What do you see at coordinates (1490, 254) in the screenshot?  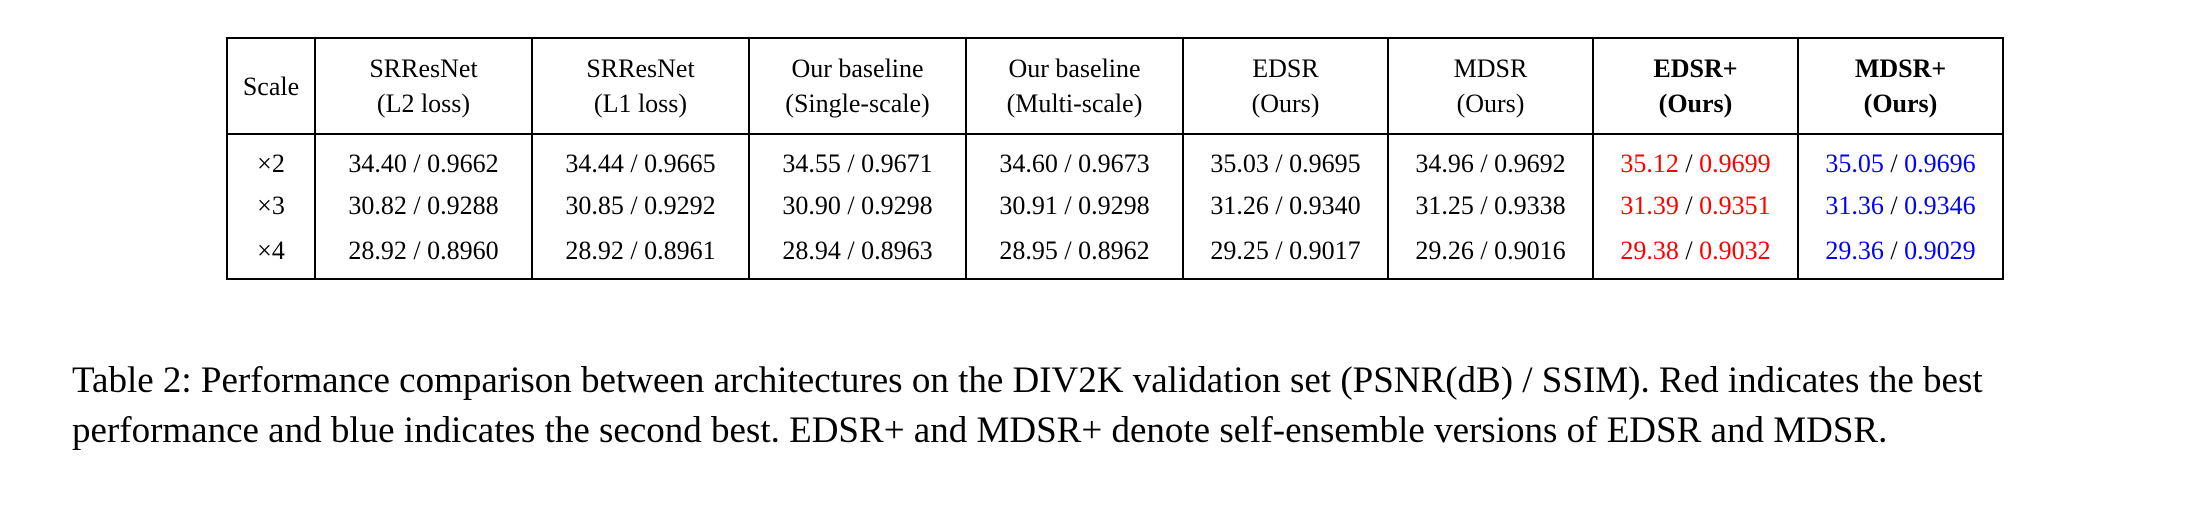 I see `metric-cell: 29.26 / 0.9016` at bounding box center [1490, 254].